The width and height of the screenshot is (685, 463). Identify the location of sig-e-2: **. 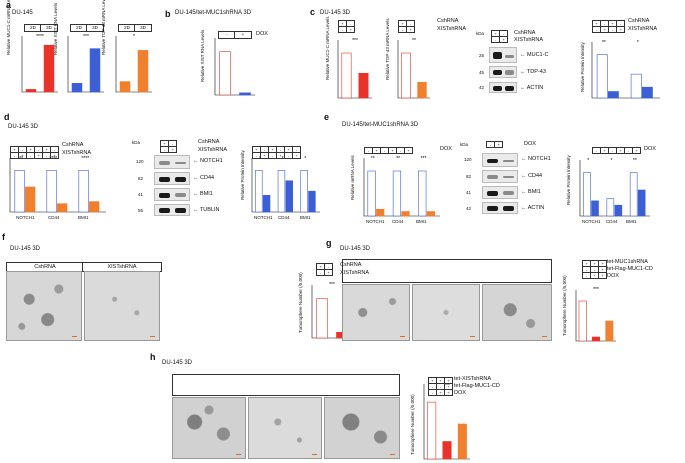
(635, 161).